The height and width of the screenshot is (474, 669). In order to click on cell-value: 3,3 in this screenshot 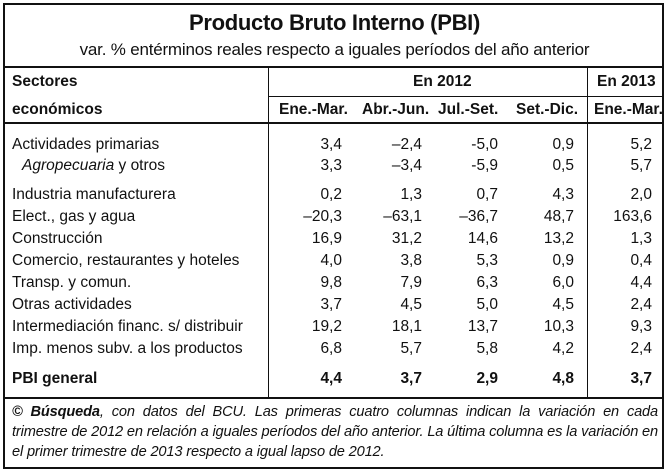, I will do `click(331, 165)`.